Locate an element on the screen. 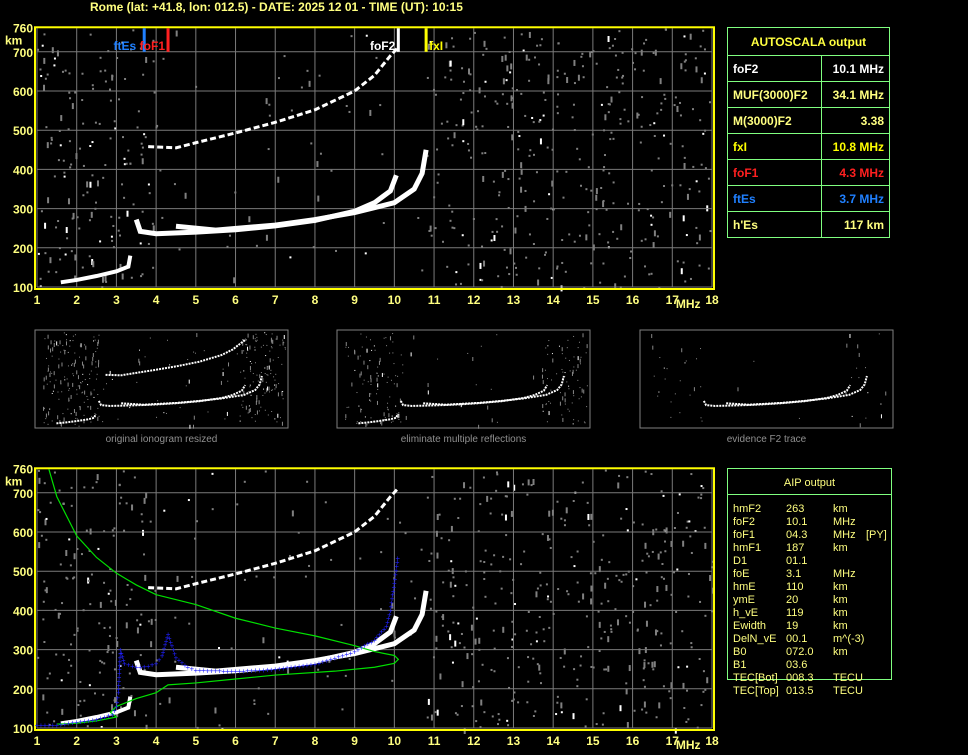 The height and width of the screenshot is (755, 968). aip-row: hmE 110 km is located at coordinates (818, 587).